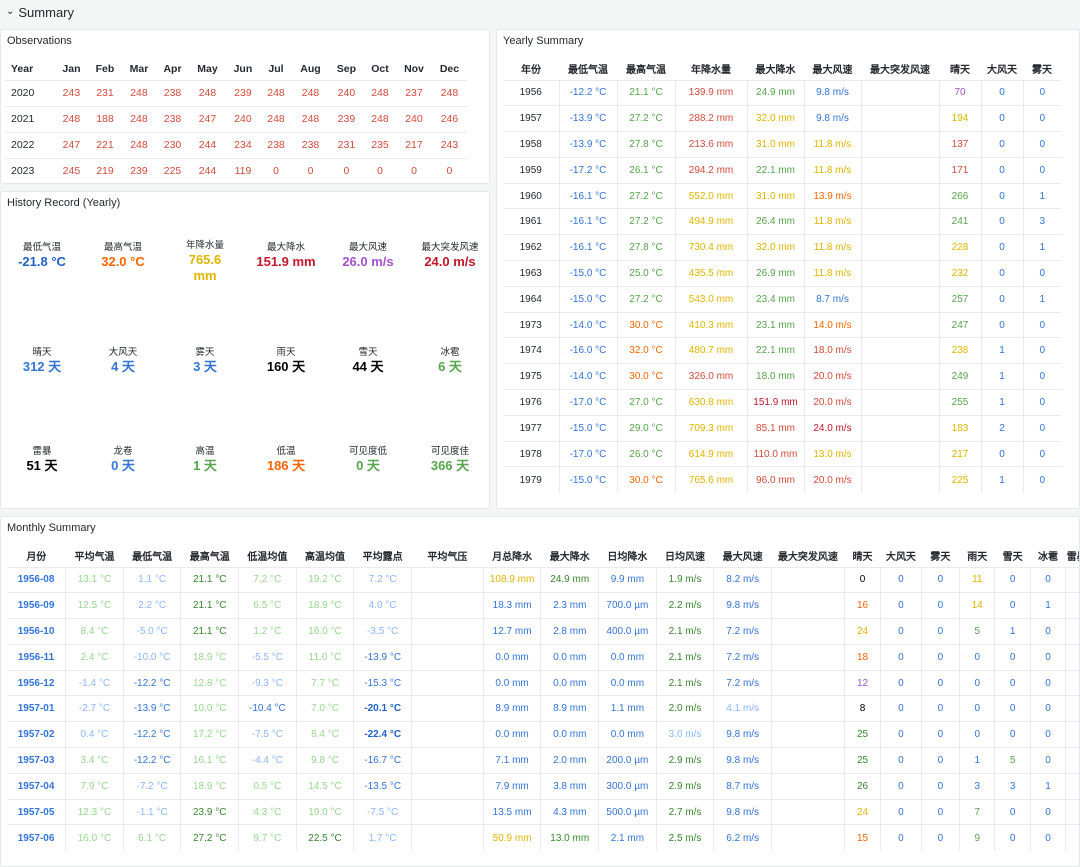  I want to click on column-header: 最高气温, so click(209, 558).